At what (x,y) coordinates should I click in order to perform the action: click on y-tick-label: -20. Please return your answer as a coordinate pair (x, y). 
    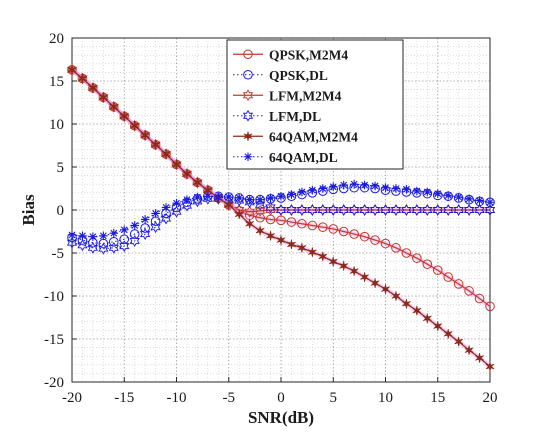
    Looking at the image, I should click on (54, 383).